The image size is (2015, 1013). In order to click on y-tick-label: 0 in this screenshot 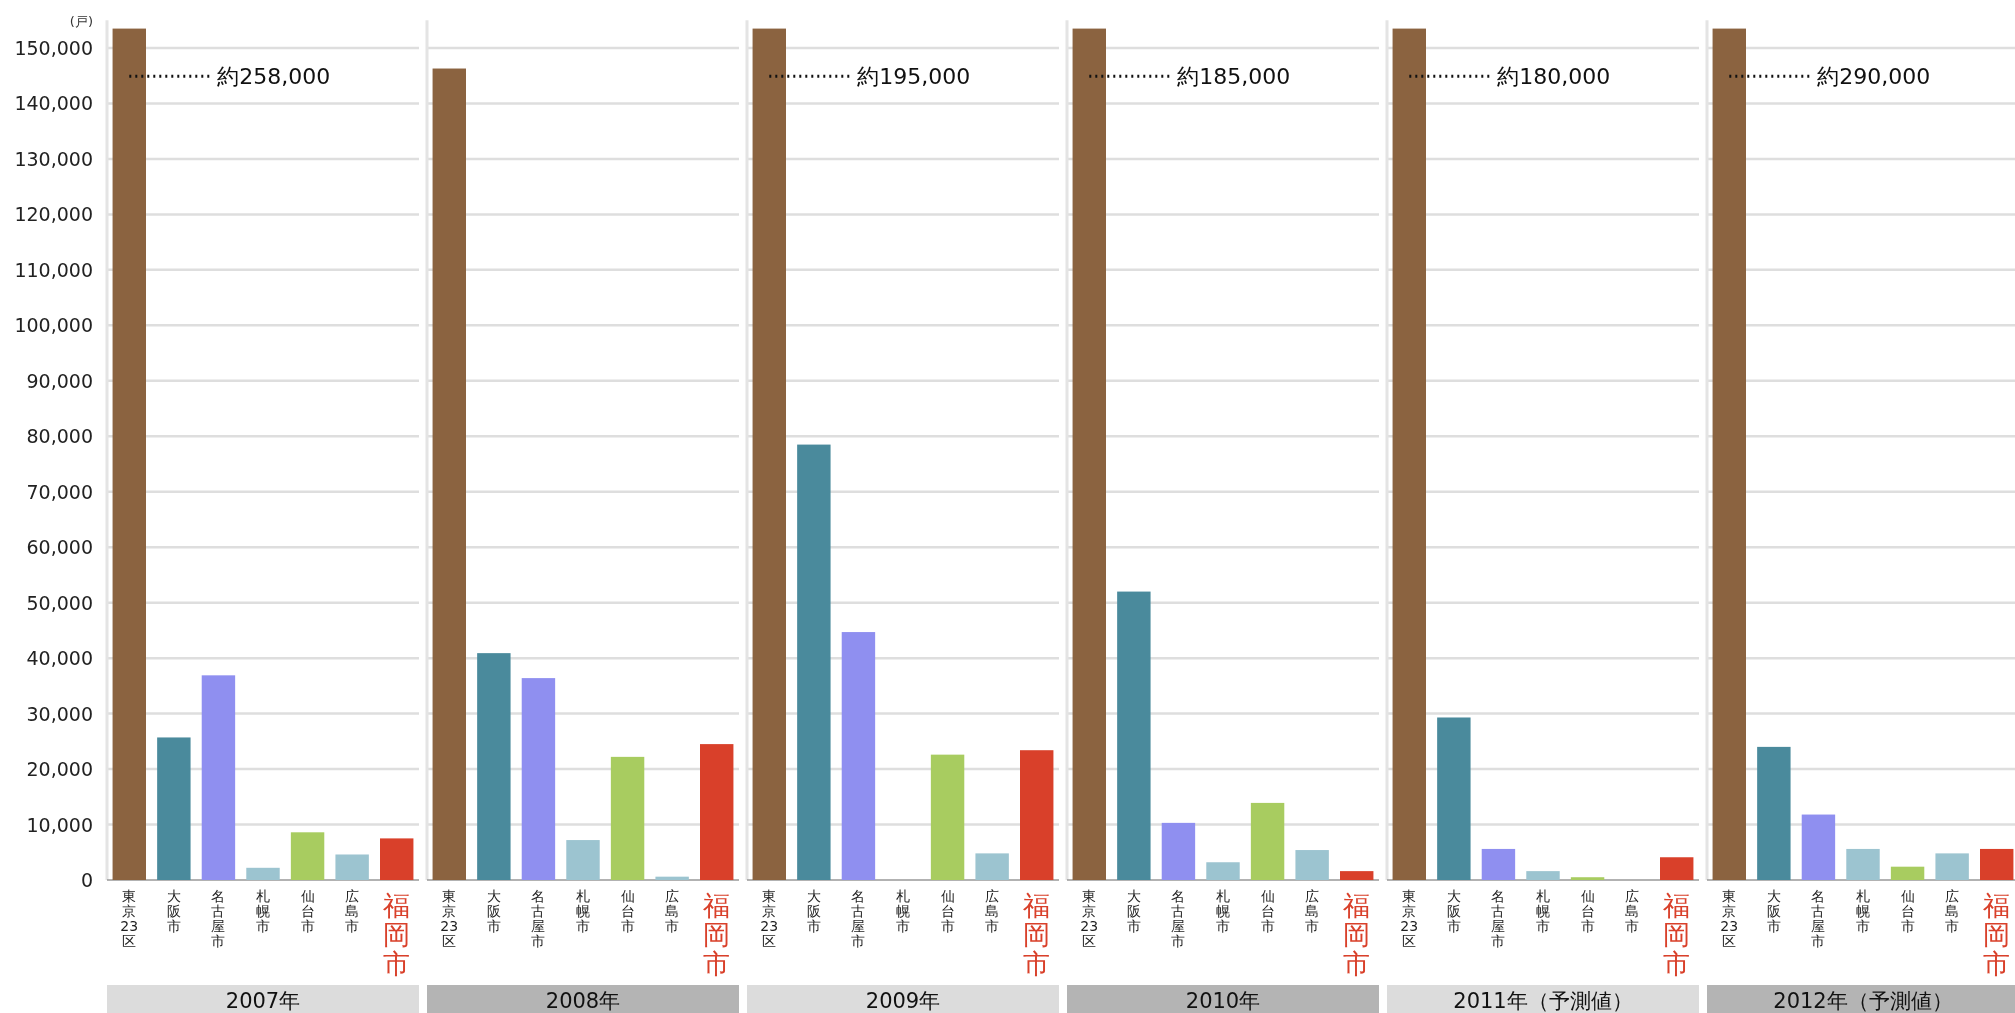, I will do `click(86, 880)`.